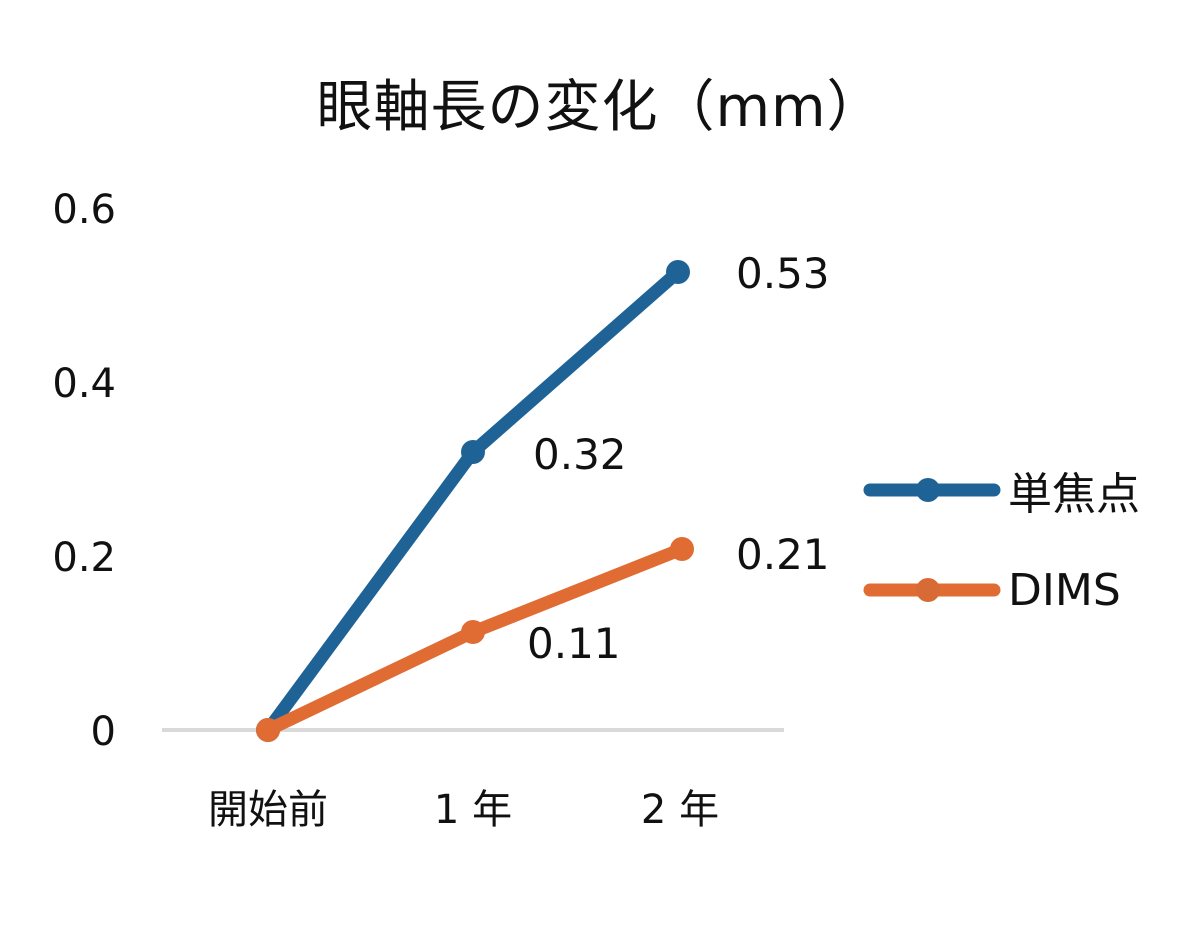 The height and width of the screenshot is (927, 1200). Describe the element at coordinates (1074, 494) in the screenshot. I see `legend-label: 単焦点` at that location.